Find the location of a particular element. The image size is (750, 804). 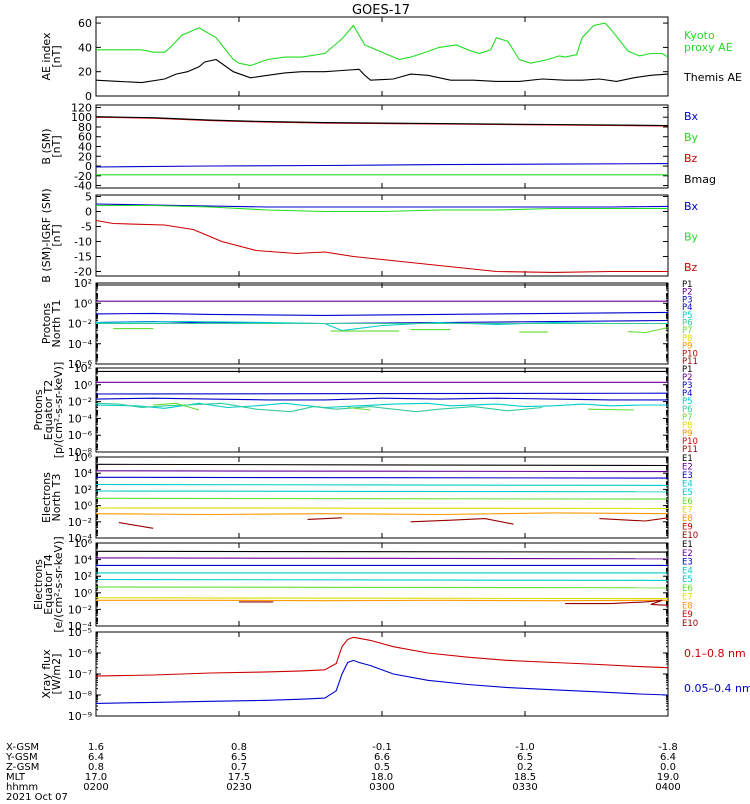

legend-label: Bmag is located at coordinates (700, 179).